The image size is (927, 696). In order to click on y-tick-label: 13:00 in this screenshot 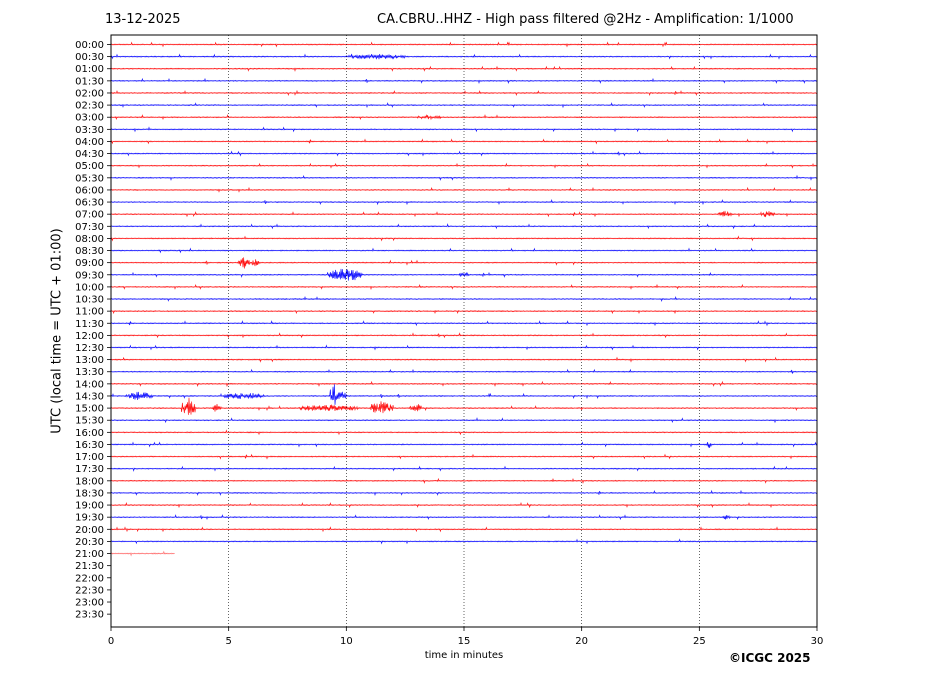, I will do `click(89, 360)`.